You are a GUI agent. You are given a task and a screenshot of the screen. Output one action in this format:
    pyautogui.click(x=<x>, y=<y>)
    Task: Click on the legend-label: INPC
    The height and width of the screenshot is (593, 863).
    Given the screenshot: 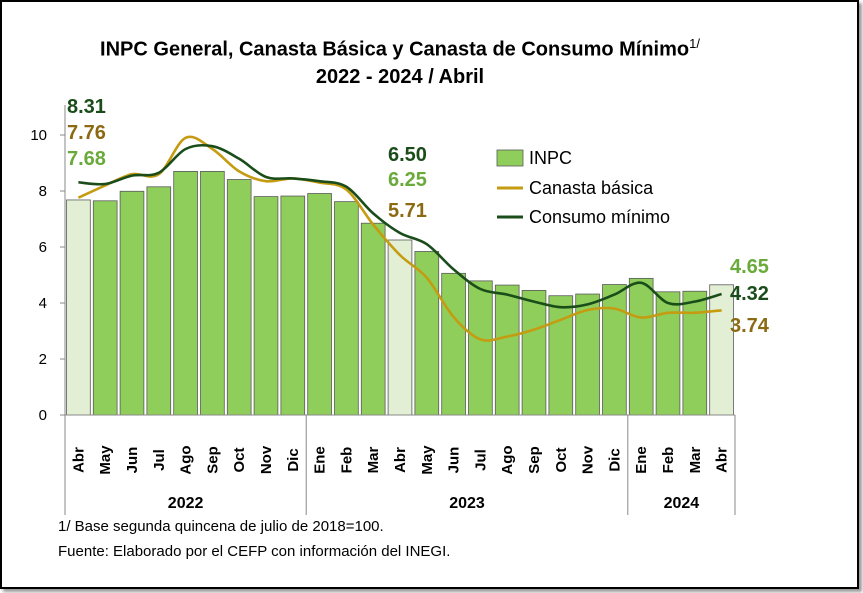 What is the action you would take?
    pyautogui.click(x=550, y=158)
    